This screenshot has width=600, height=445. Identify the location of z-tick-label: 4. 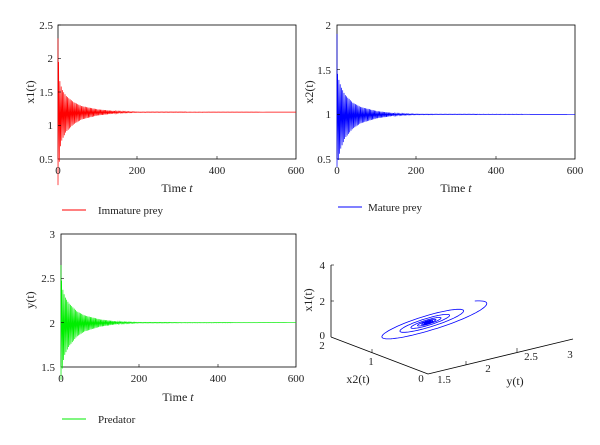
(323, 266).